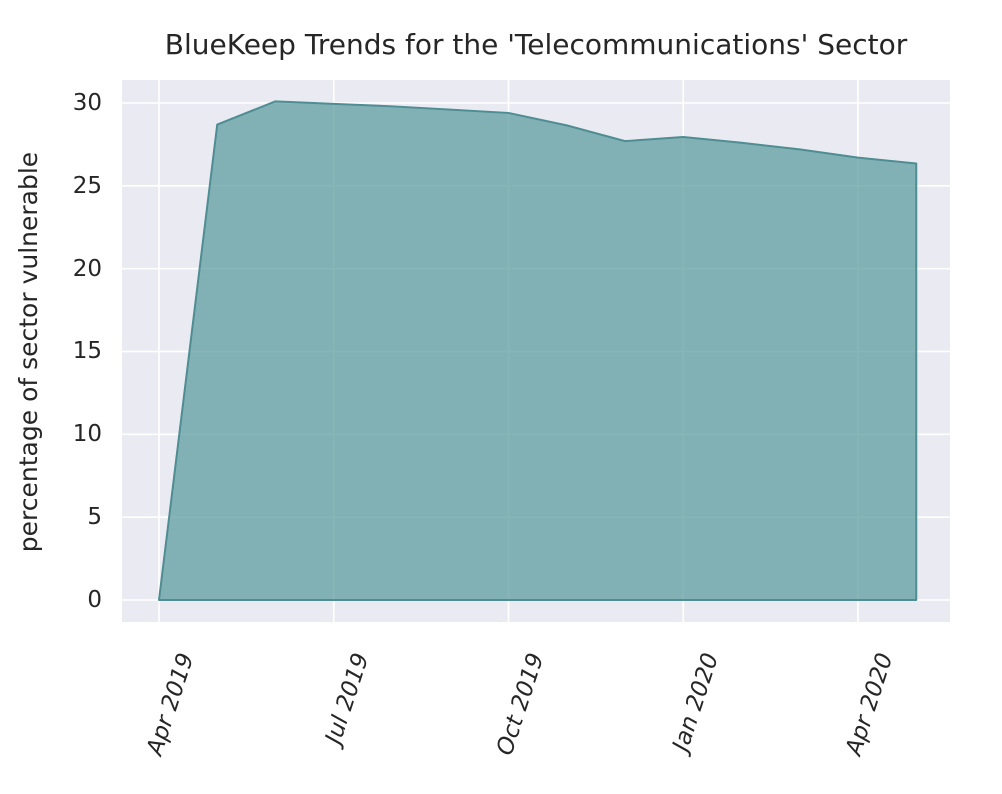 This screenshot has width=1002, height=794. Describe the element at coordinates (870, 704) in the screenshot. I see `x-tick-label: Apr 2020` at that location.